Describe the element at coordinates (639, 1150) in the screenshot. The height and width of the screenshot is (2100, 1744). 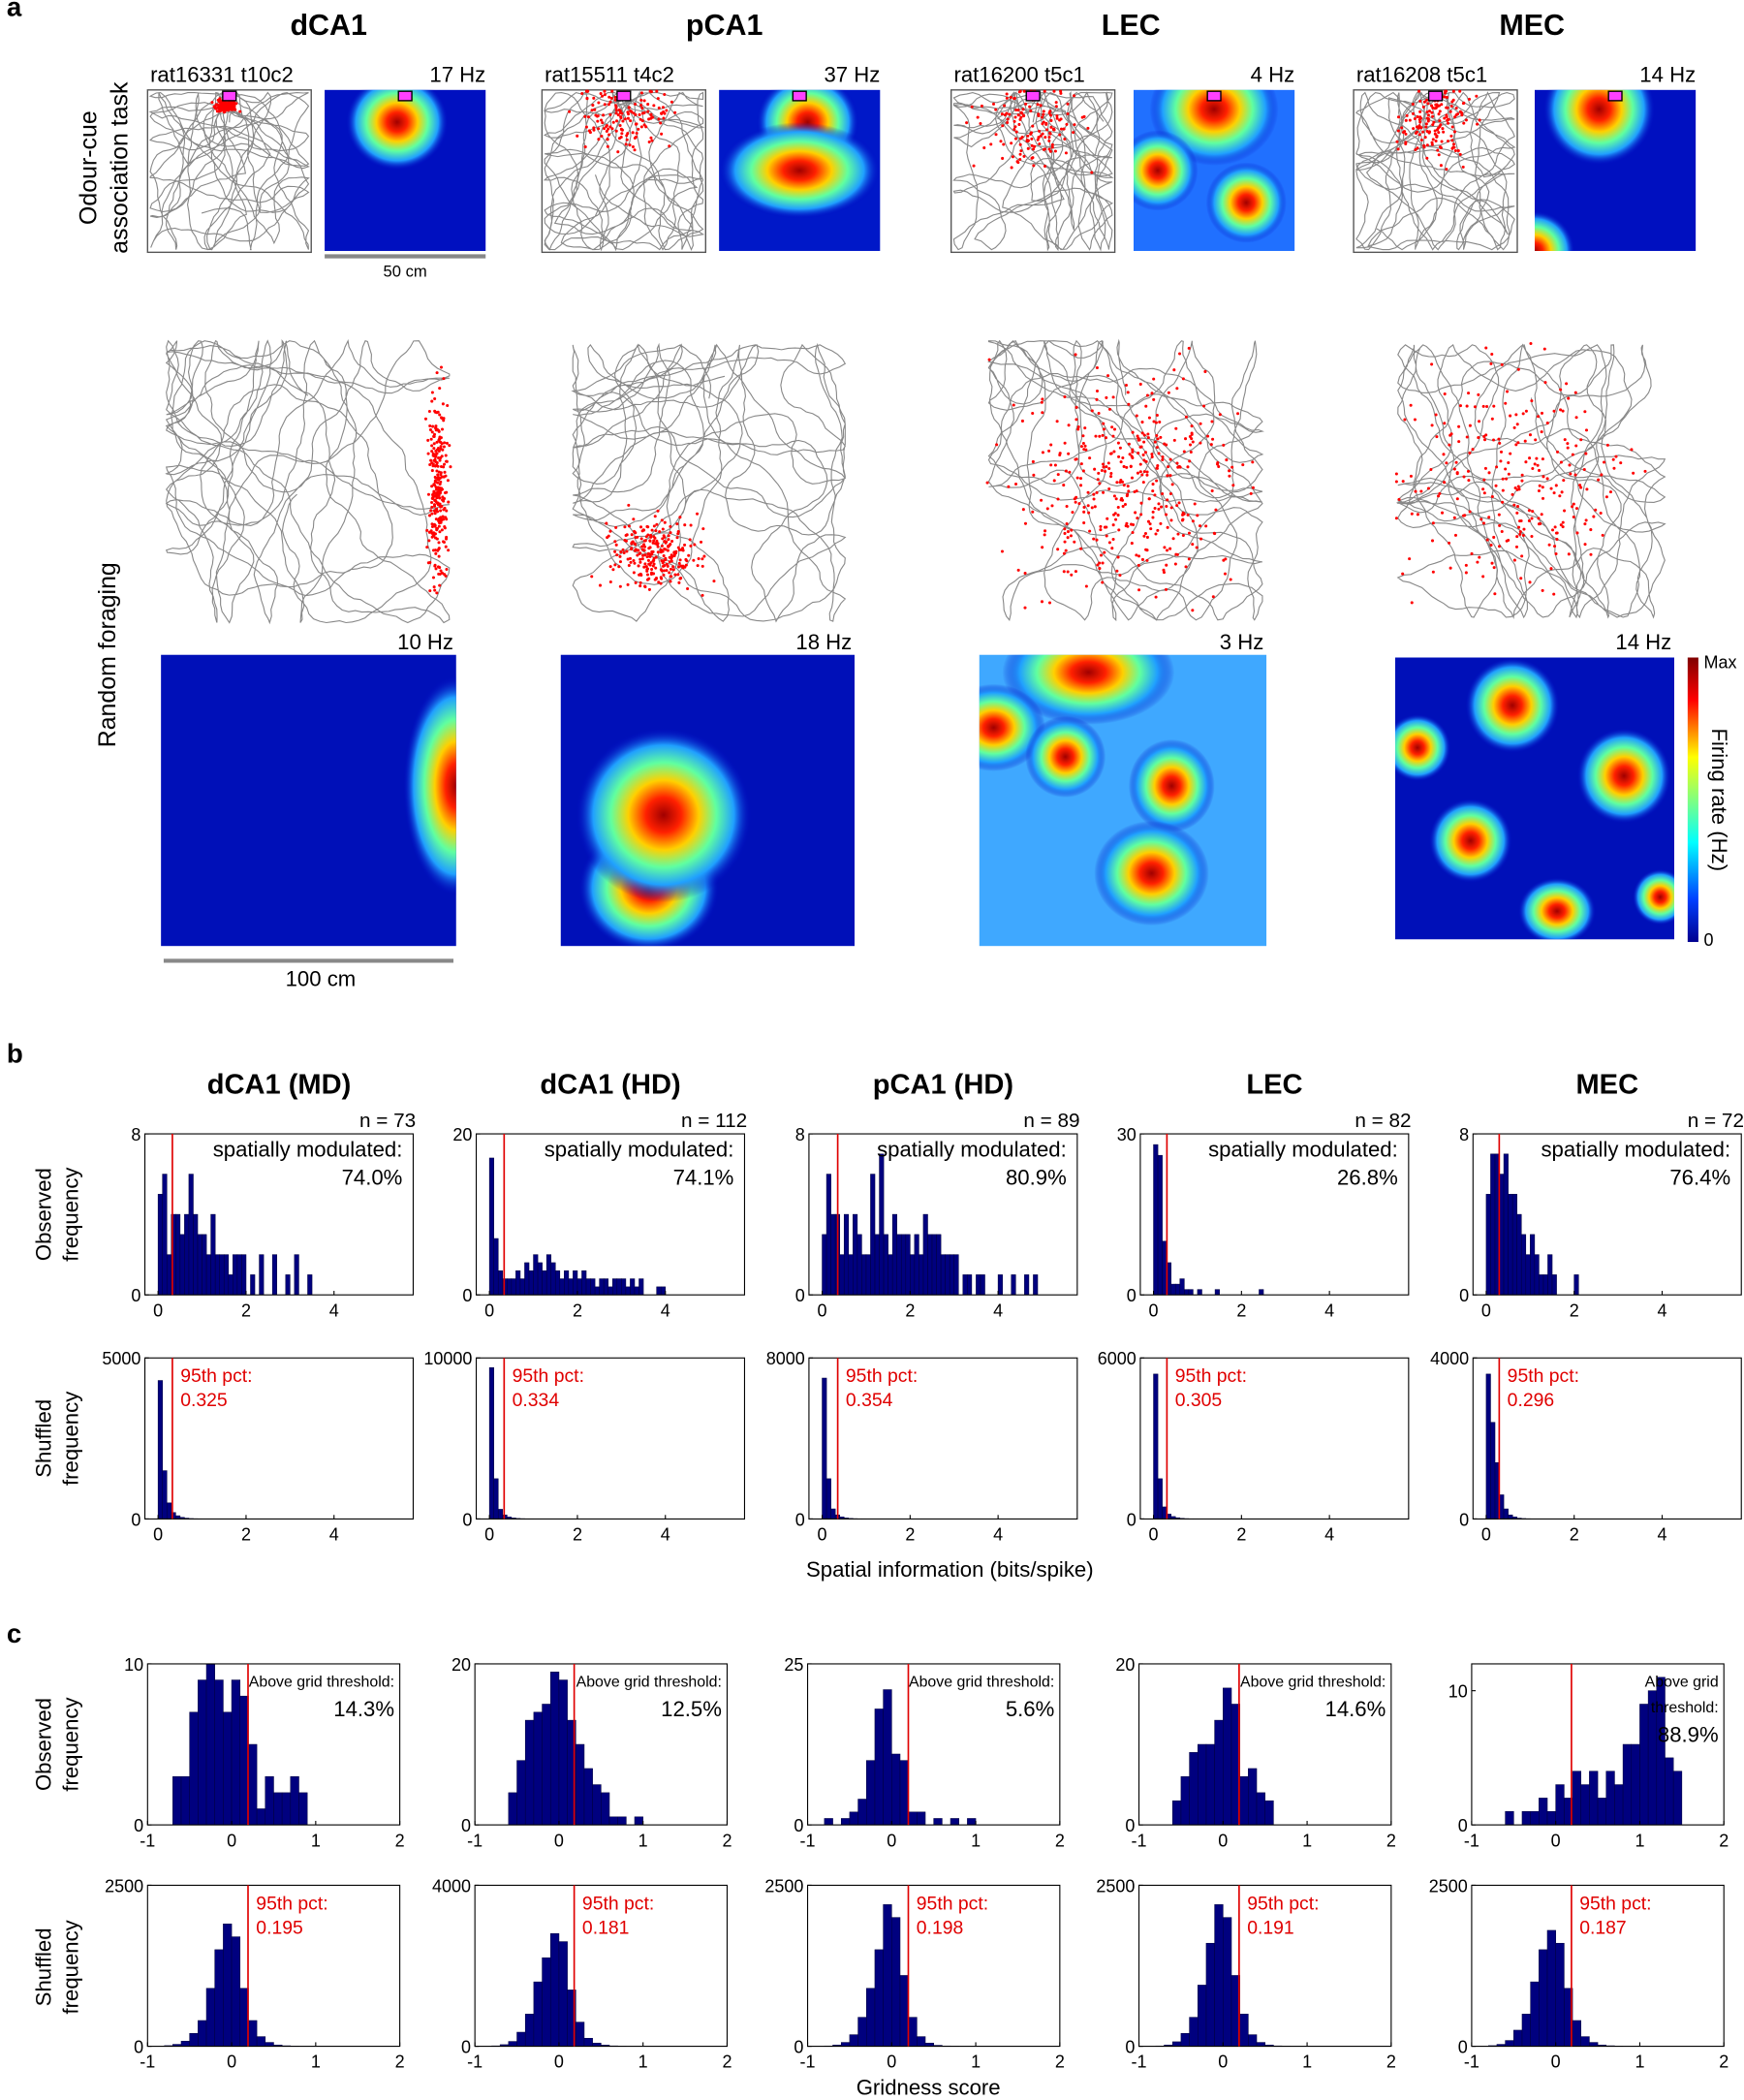
I see `annotation: spatially modulated:` at that location.